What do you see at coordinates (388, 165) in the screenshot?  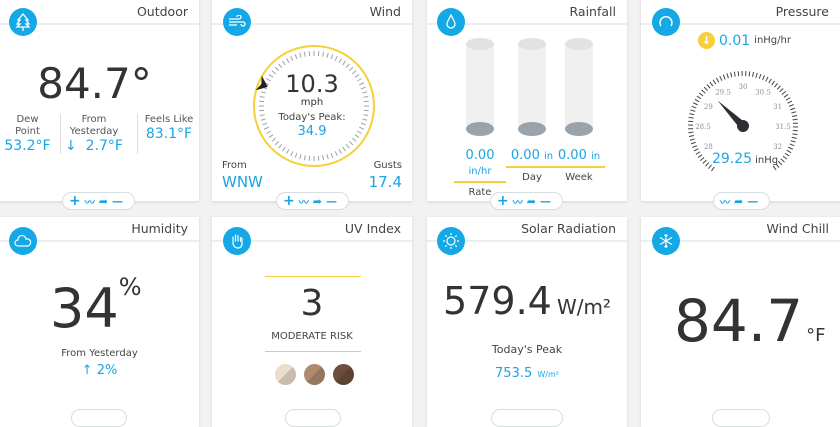 I see `label: Gusts` at bounding box center [388, 165].